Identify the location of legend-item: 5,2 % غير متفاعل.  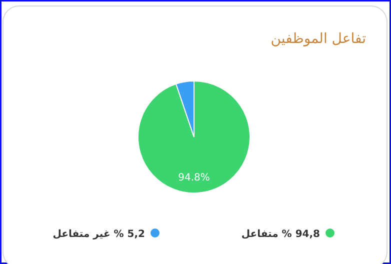
(106, 234).